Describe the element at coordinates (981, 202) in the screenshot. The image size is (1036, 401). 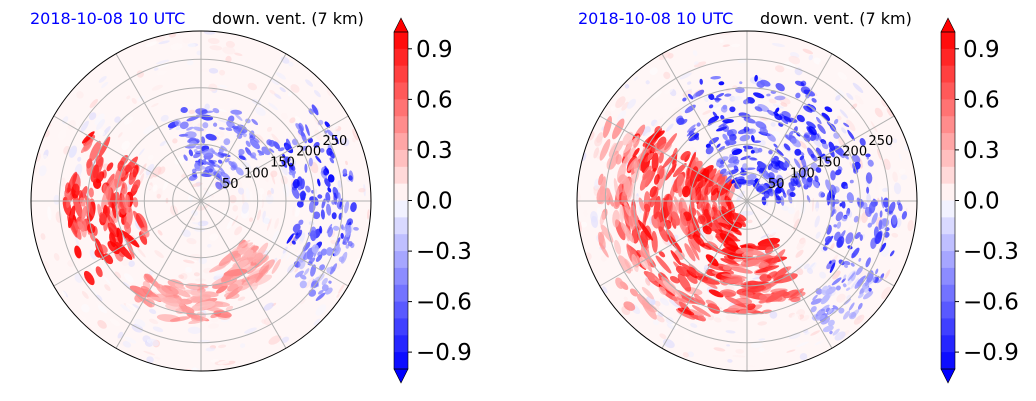
I see `colorbar-tick-label: 0.0` at that location.